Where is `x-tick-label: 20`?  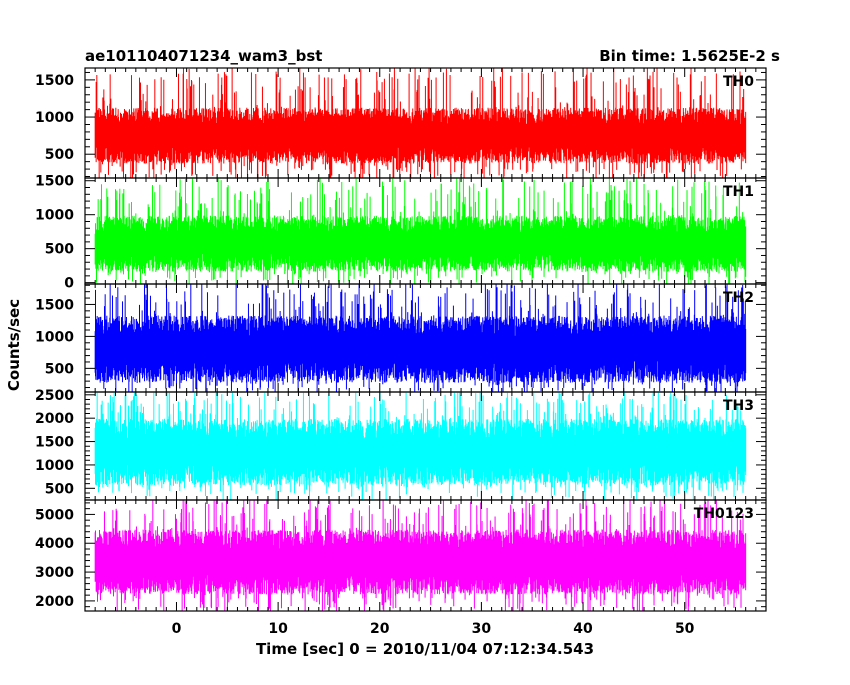 x-tick-label: 20 is located at coordinates (380, 629).